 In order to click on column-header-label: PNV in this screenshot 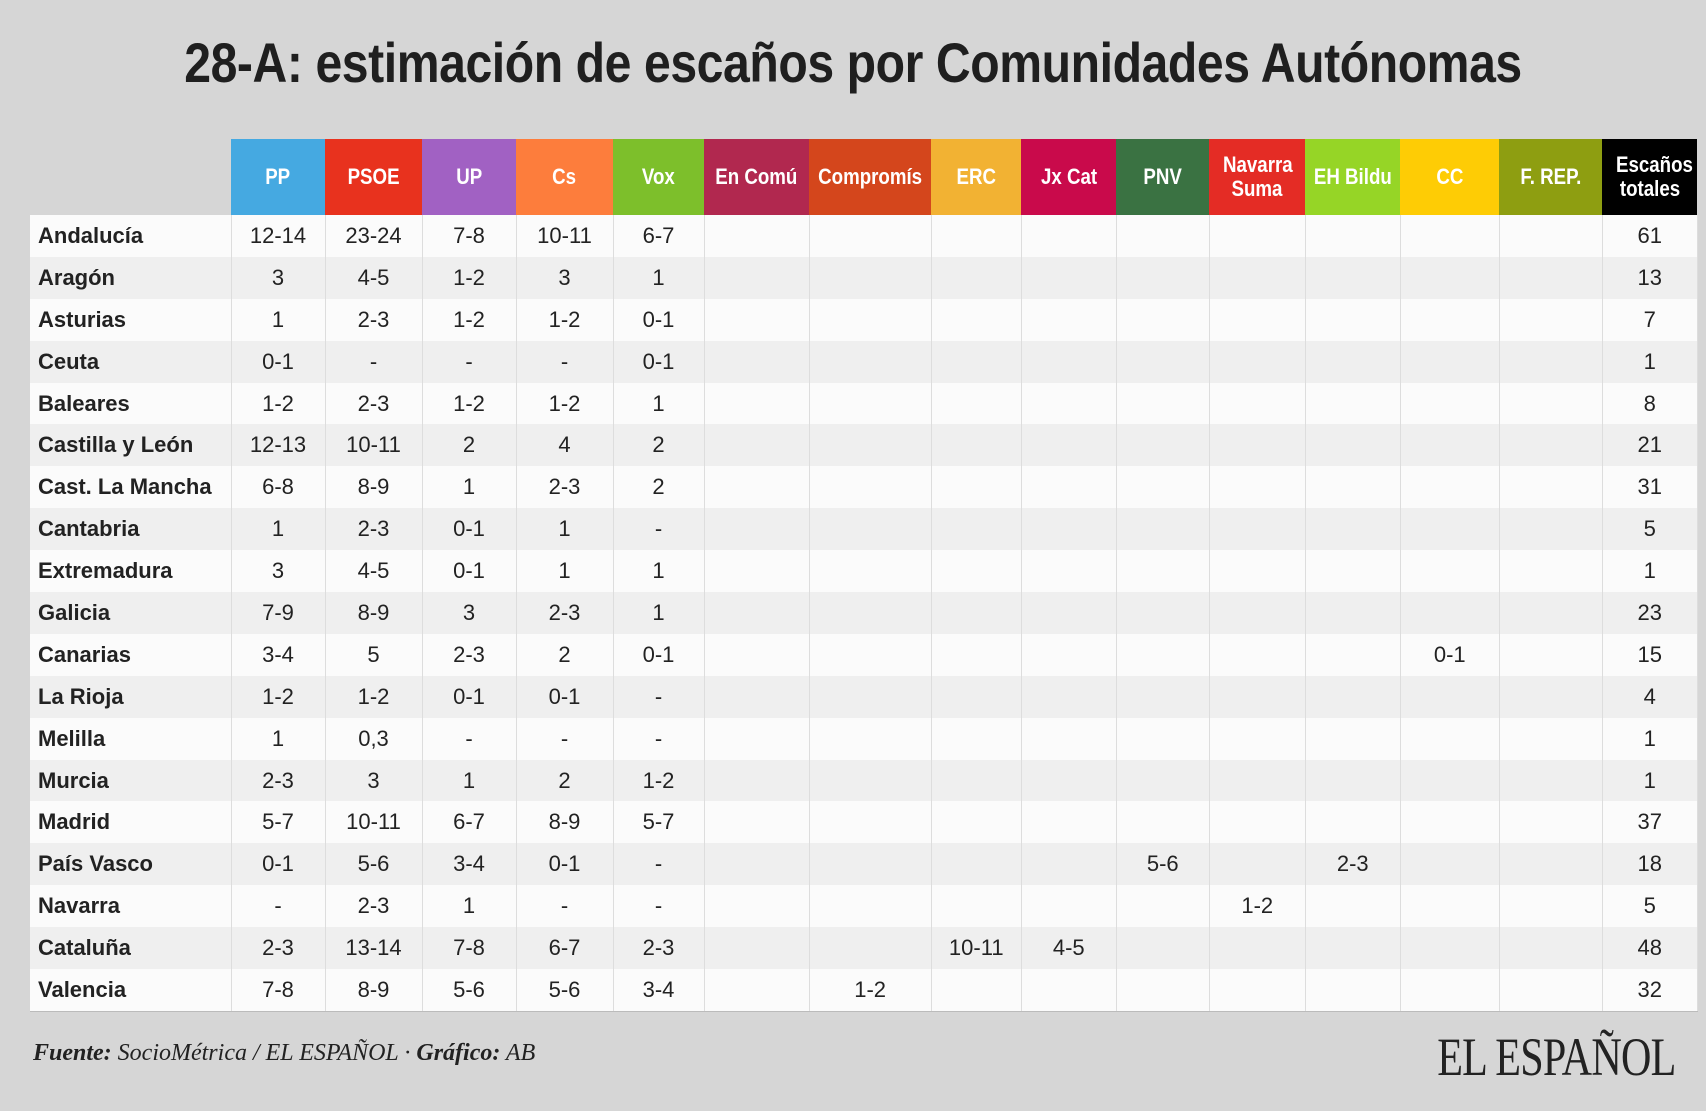, I will do `click(1162, 176)`.